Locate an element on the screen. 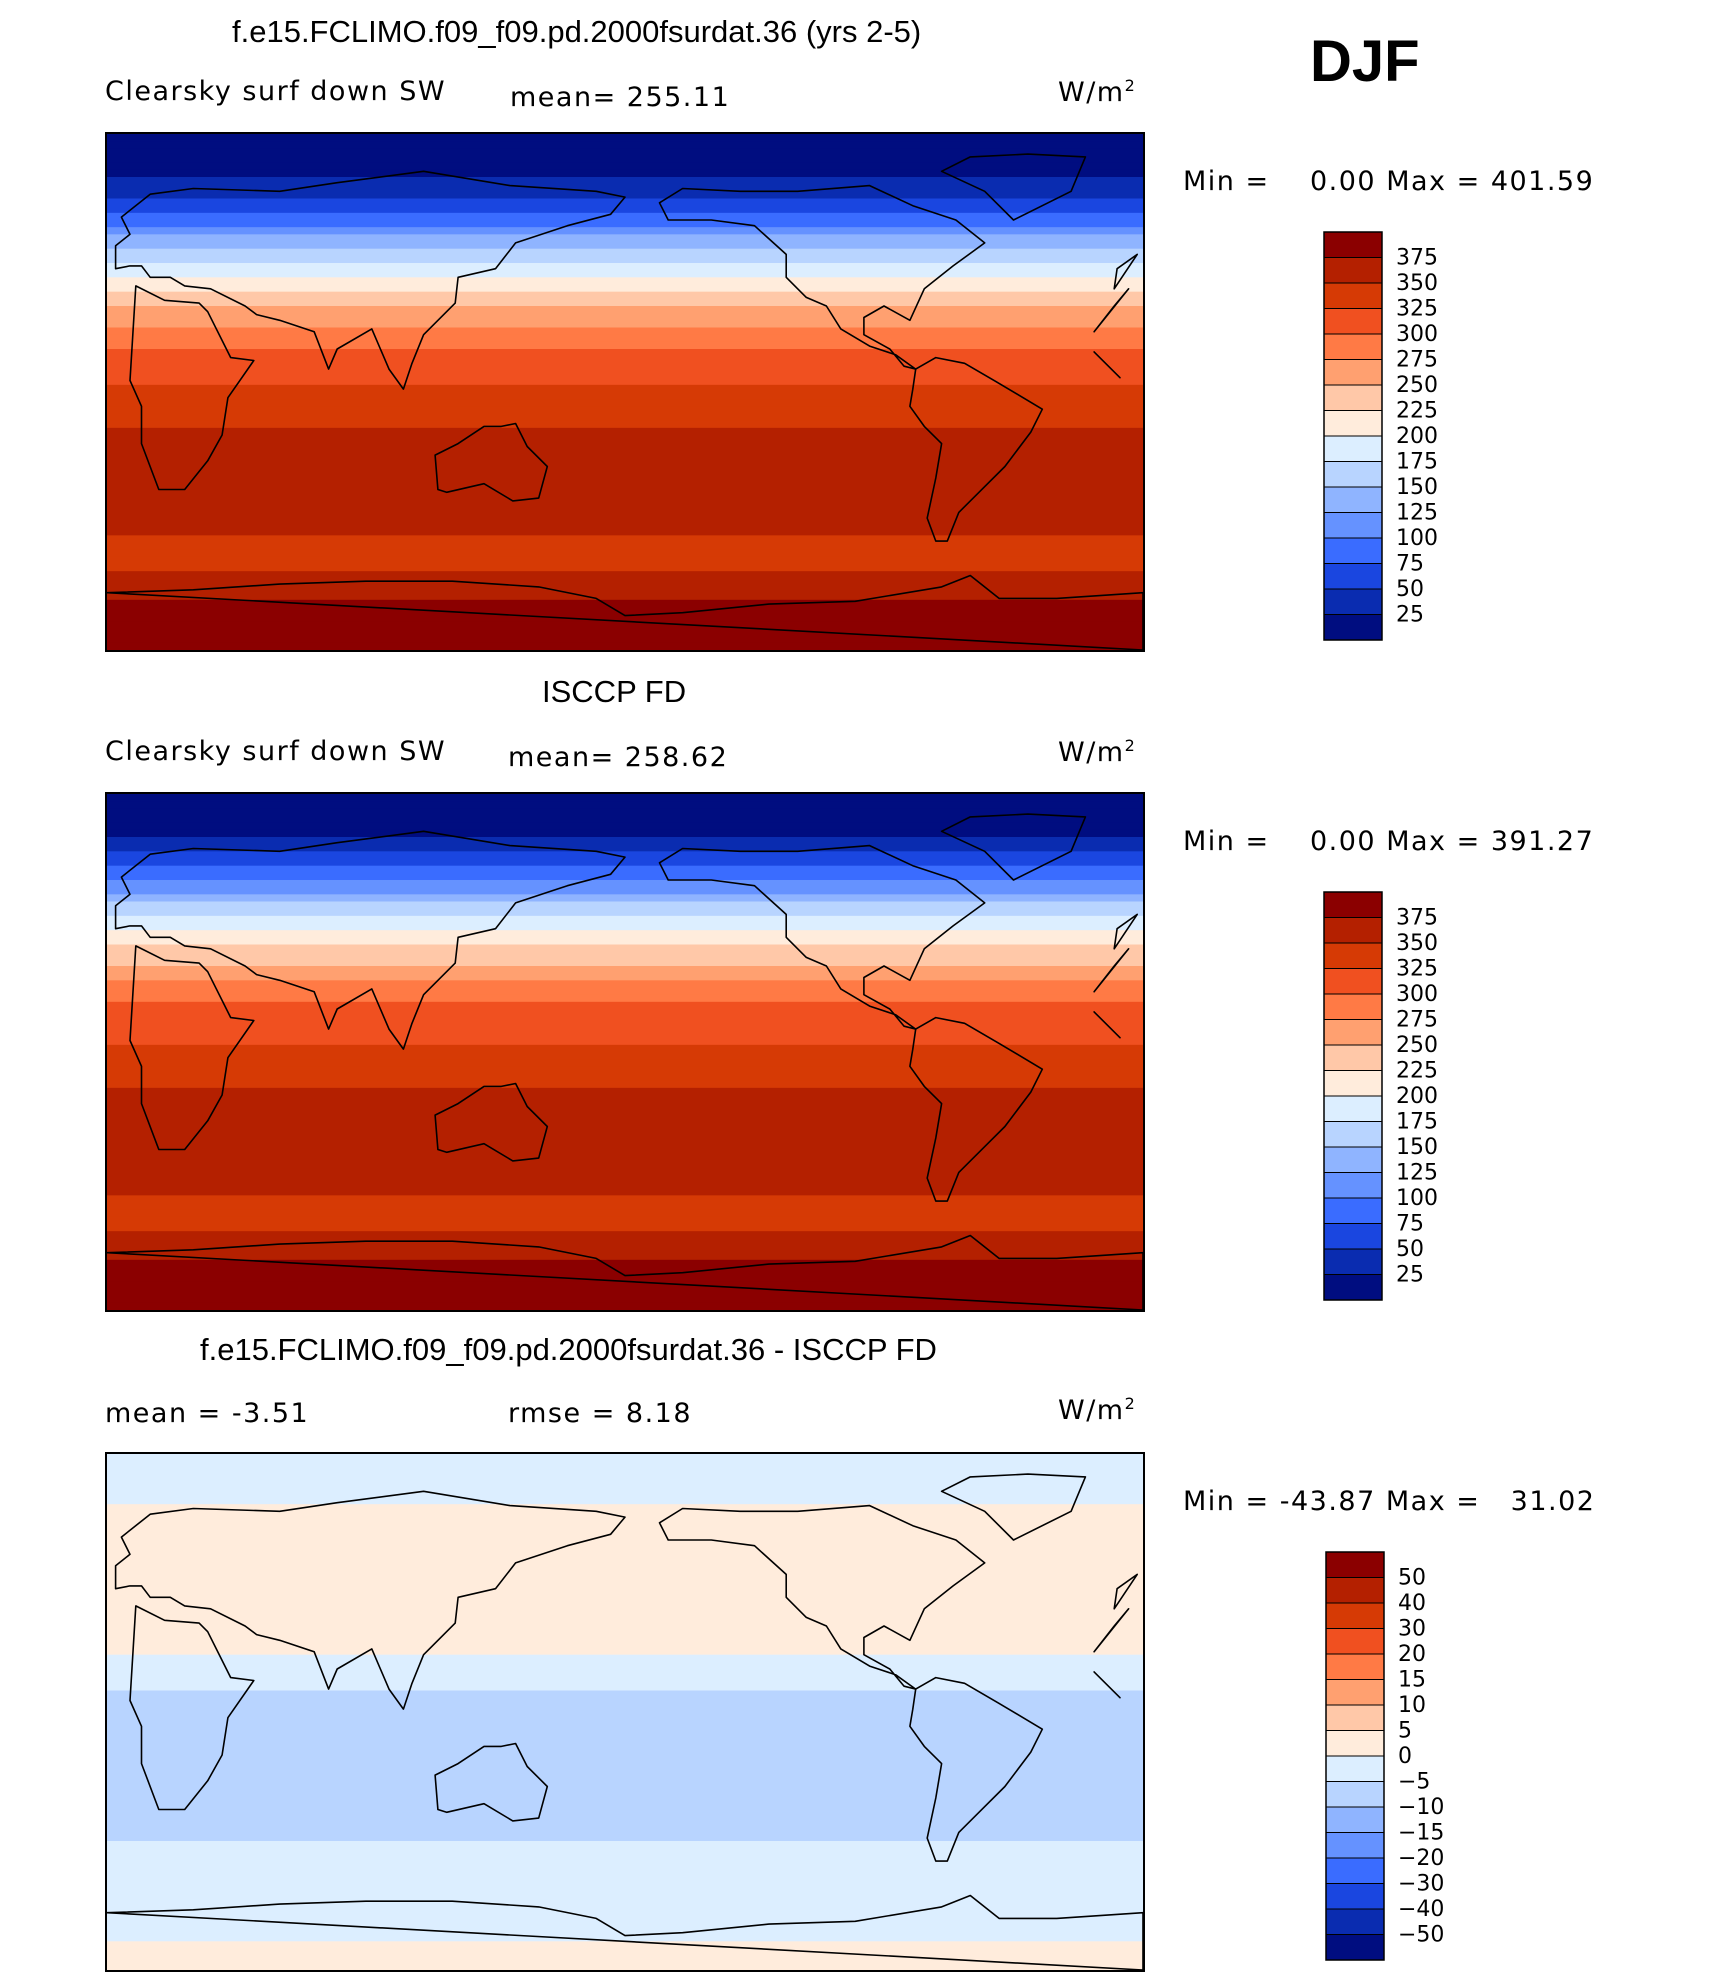  colorbar-tick-label: 300 is located at coordinates (1417, 334).